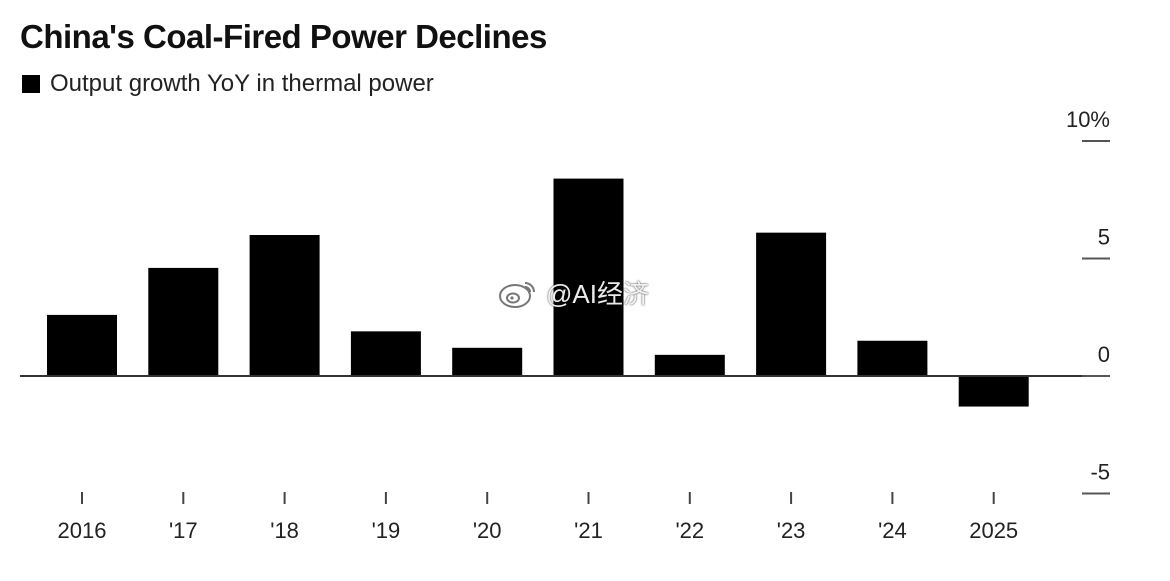  I want to click on x-tick-label-9: 2025, so click(993, 530).